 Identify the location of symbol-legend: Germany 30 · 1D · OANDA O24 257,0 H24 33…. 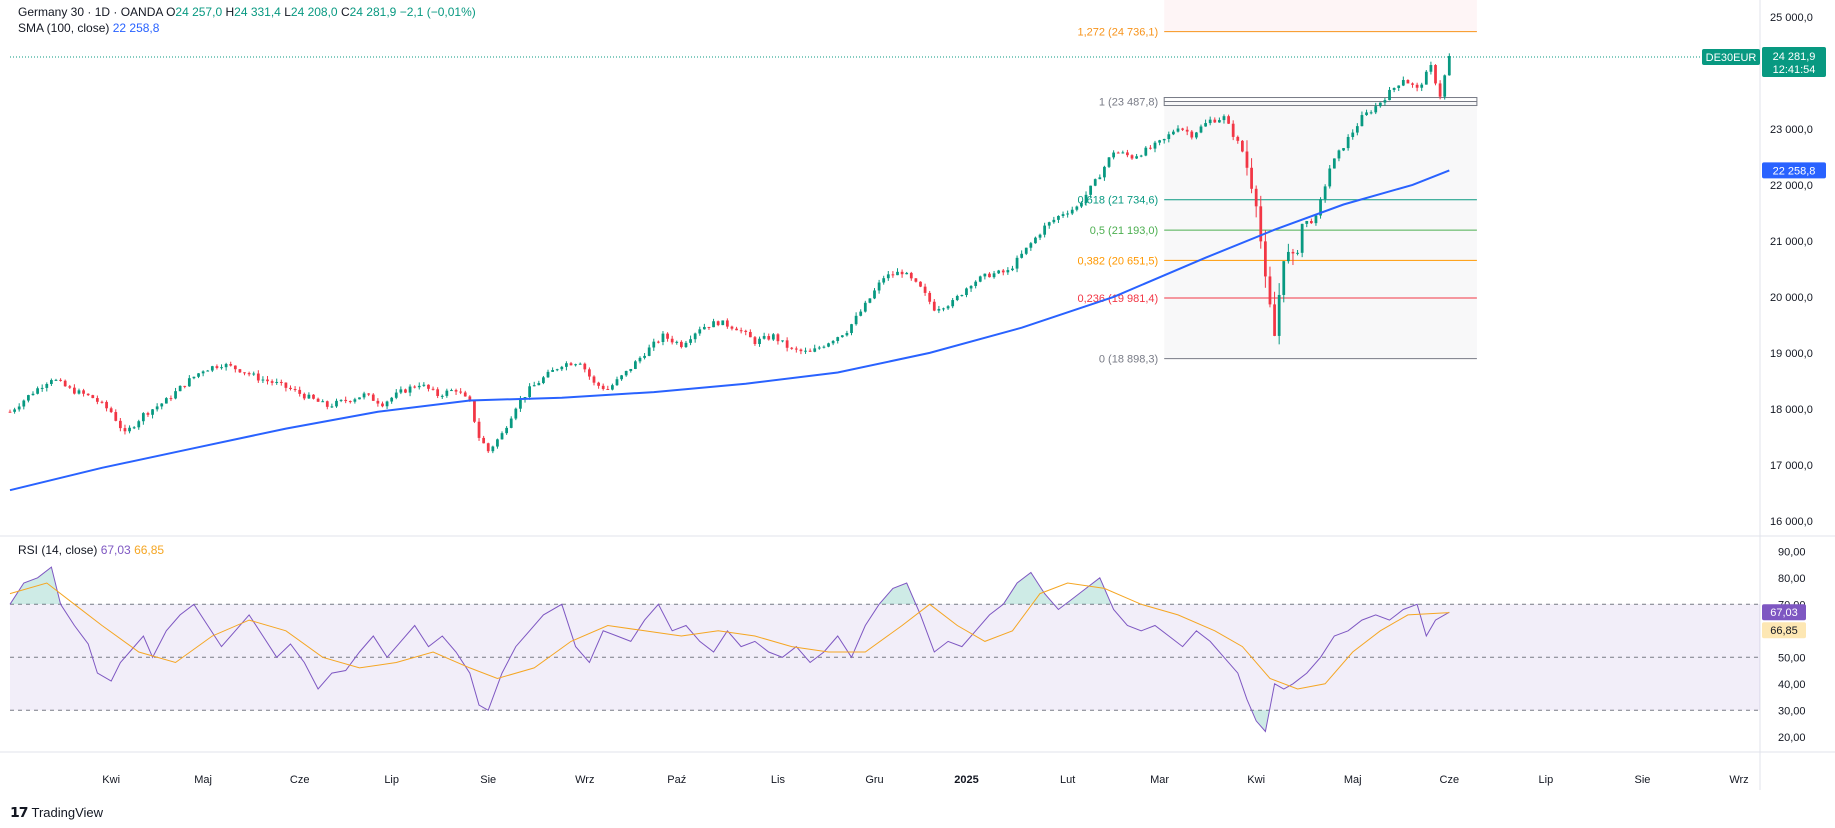
(247, 12).